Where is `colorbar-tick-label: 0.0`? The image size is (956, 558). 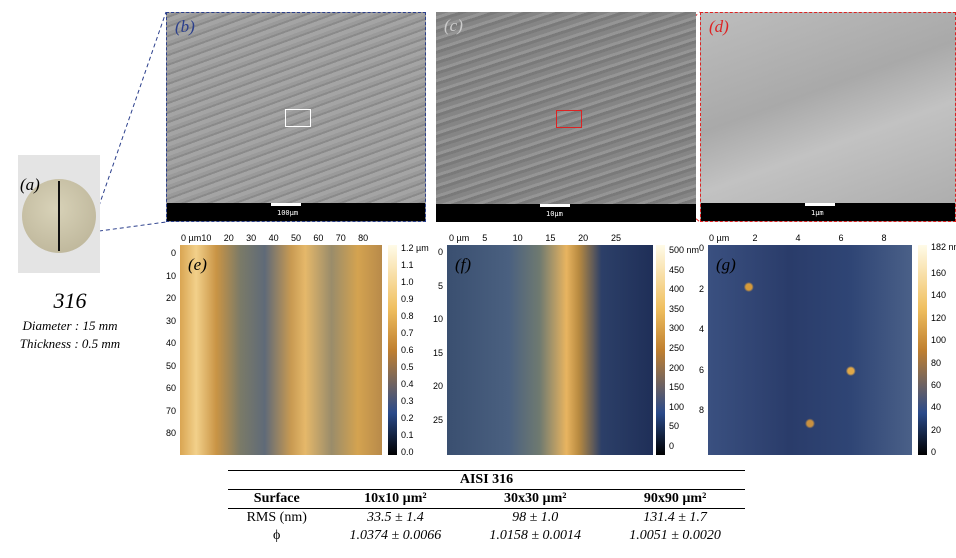 colorbar-tick-label: 0.0 is located at coordinates (407, 452).